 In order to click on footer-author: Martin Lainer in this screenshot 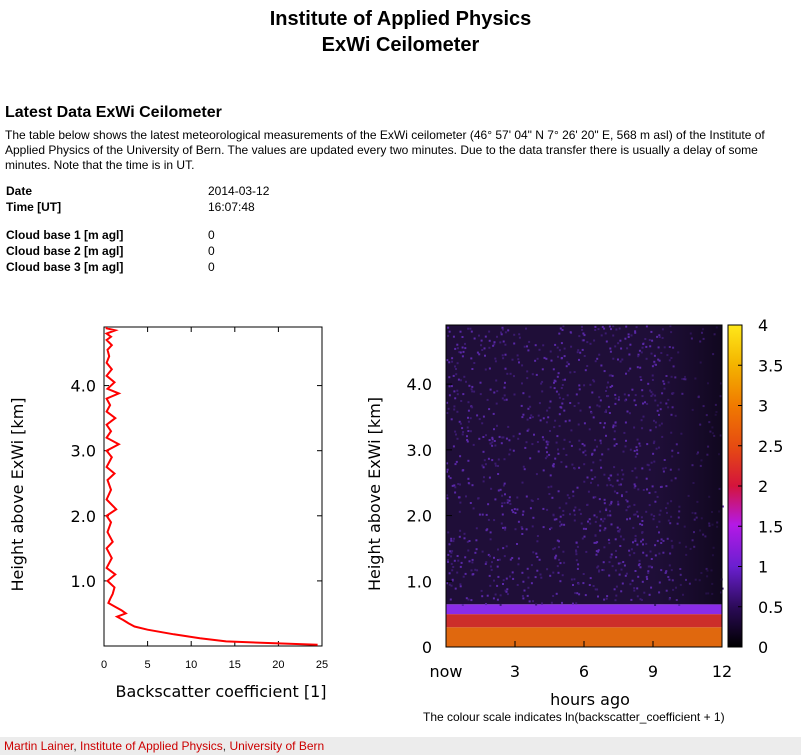, I will do `click(39, 746)`.